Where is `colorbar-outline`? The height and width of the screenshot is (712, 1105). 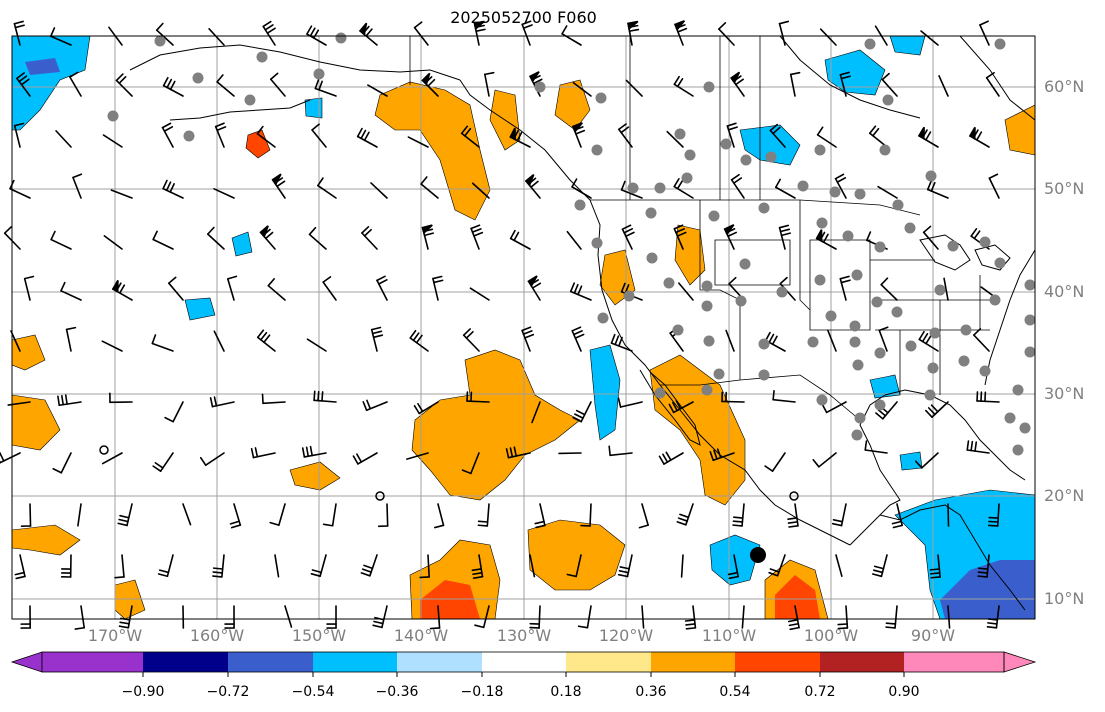
colorbar-outline is located at coordinates (523, 662).